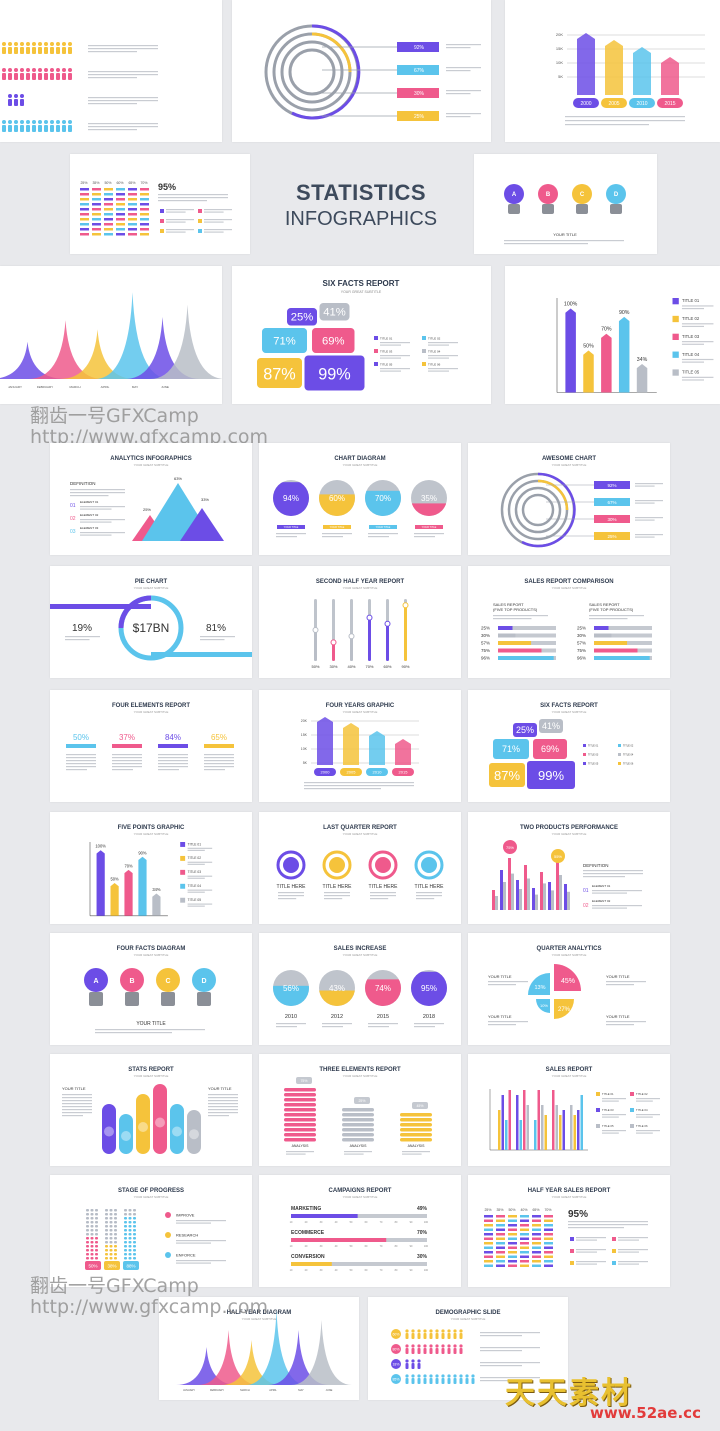  I want to click on num: 02, so click(586, 906).